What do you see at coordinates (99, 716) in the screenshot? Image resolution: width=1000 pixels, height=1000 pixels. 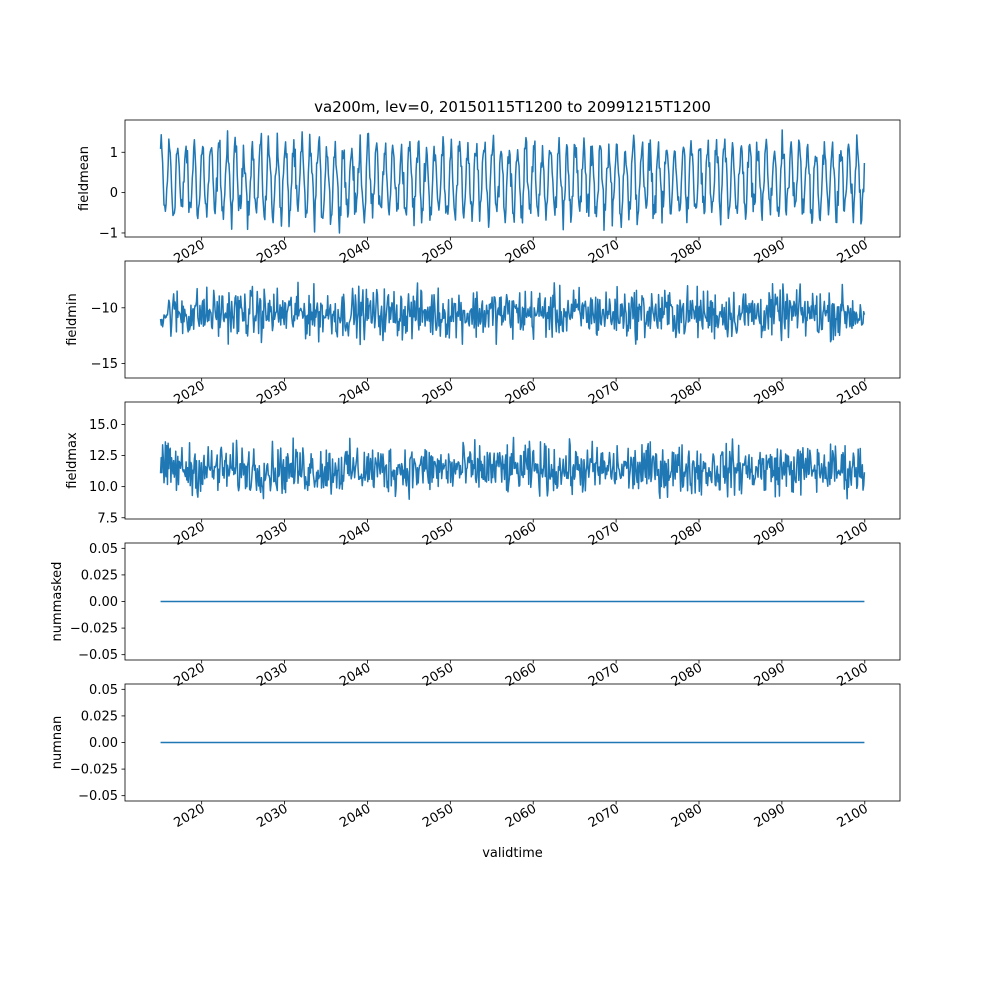 I see `numnan-ytick-label: 0.025` at bounding box center [99, 716].